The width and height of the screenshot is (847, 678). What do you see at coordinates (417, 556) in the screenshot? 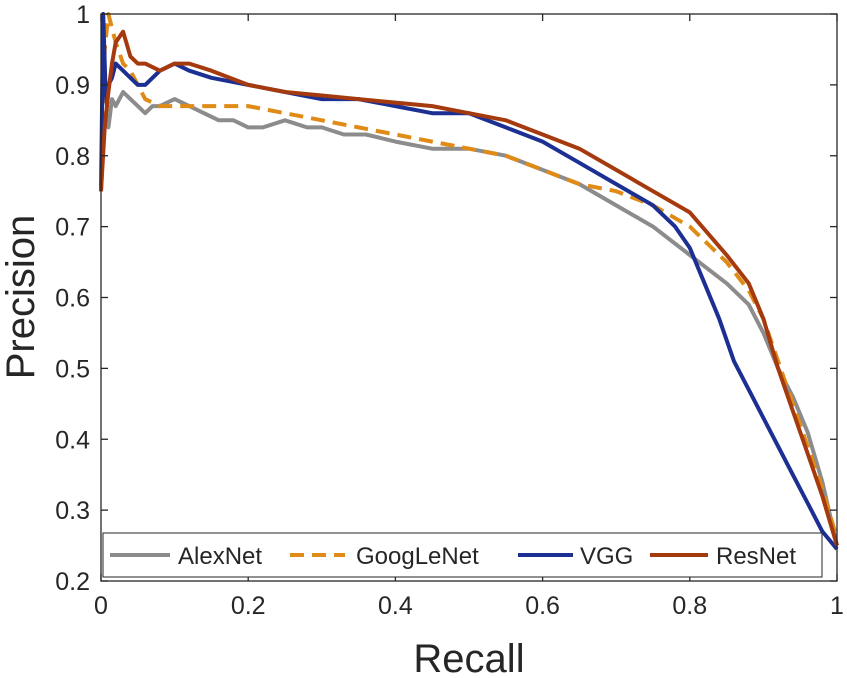
I see `legend-label-googlenet: GoogLeNet` at bounding box center [417, 556].